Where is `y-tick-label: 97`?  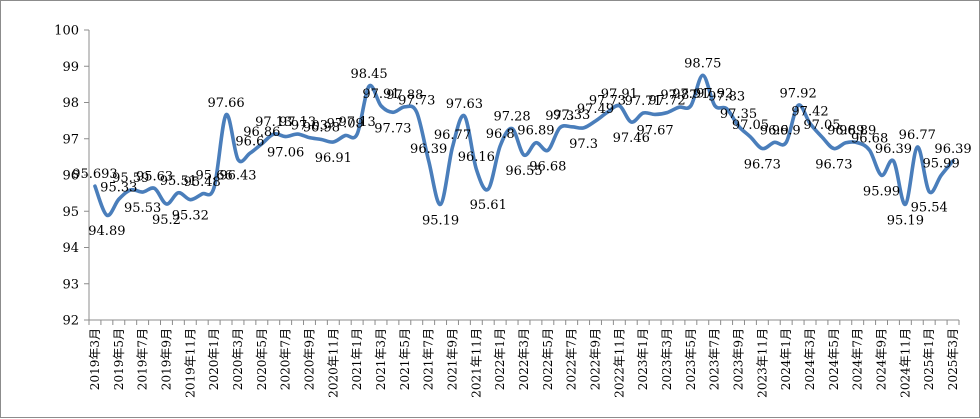 y-tick-label: 97 is located at coordinates (70, 139).